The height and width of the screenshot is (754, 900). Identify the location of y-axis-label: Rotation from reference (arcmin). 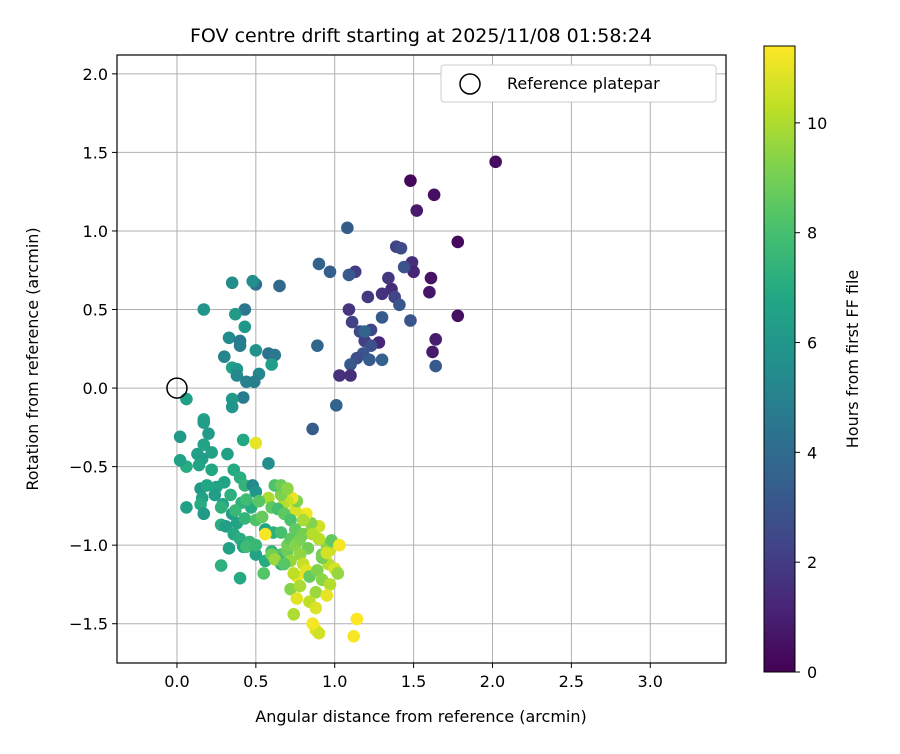
(32, 358).